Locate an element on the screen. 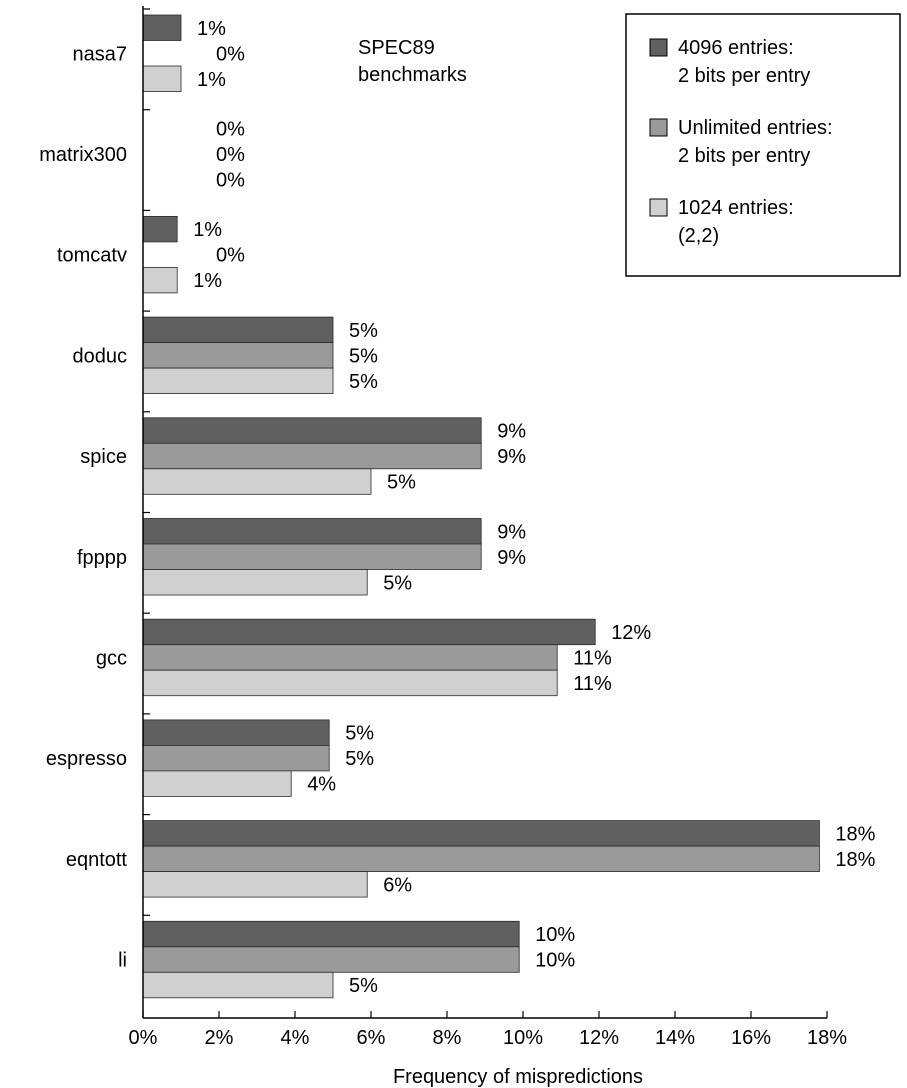 The image size is (907, 1088). legend-frame is located at coordinates (763, 145).